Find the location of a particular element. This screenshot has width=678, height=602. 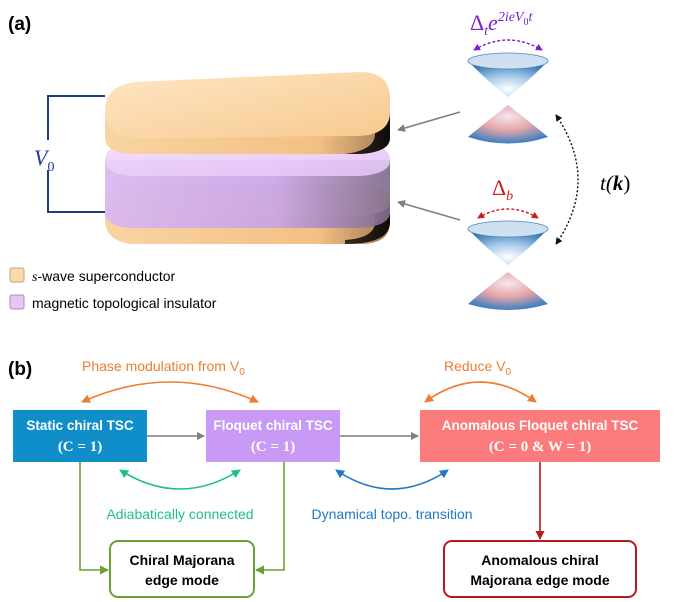

delta-top-arrow is located at coordinates (508, 45).